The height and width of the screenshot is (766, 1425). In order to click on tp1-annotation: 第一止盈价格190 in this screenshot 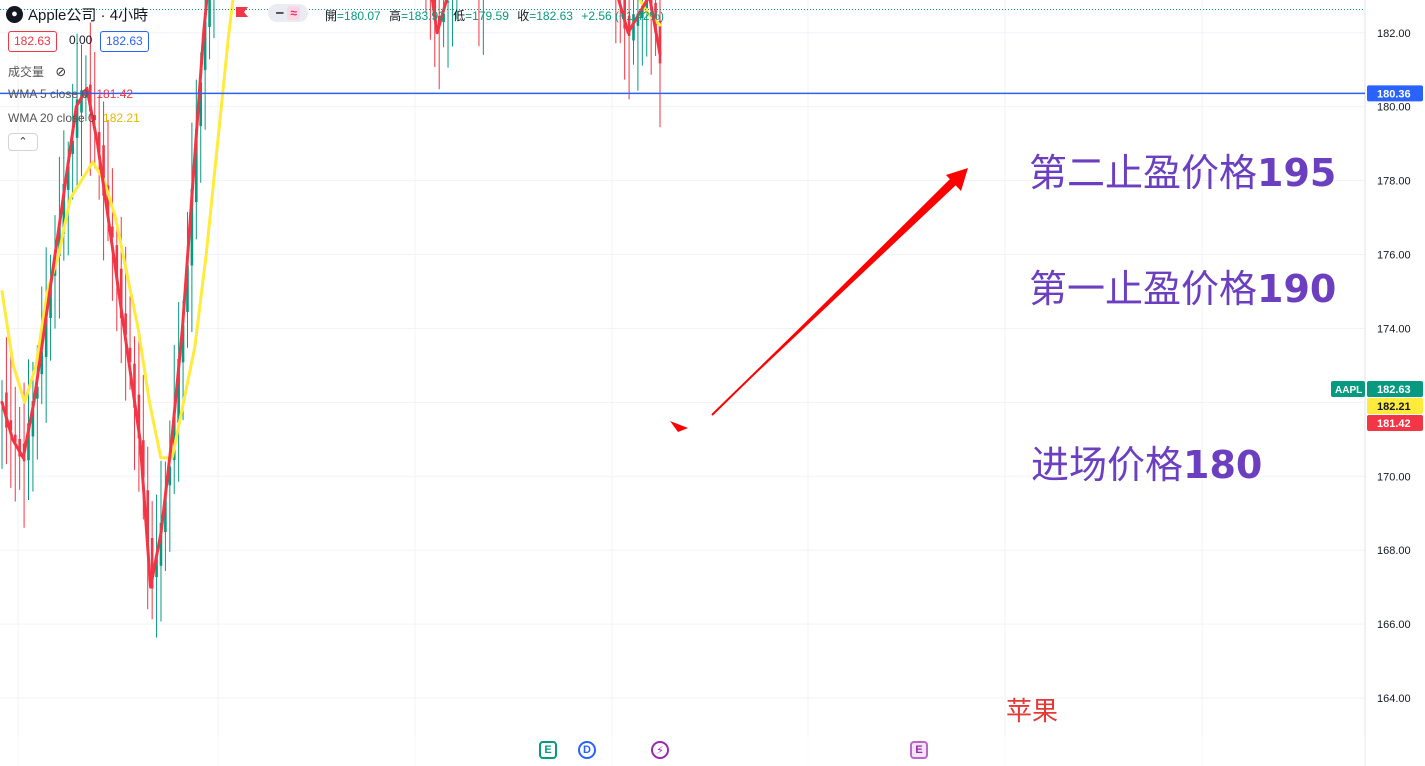, I will do `click(1182, 285)`.